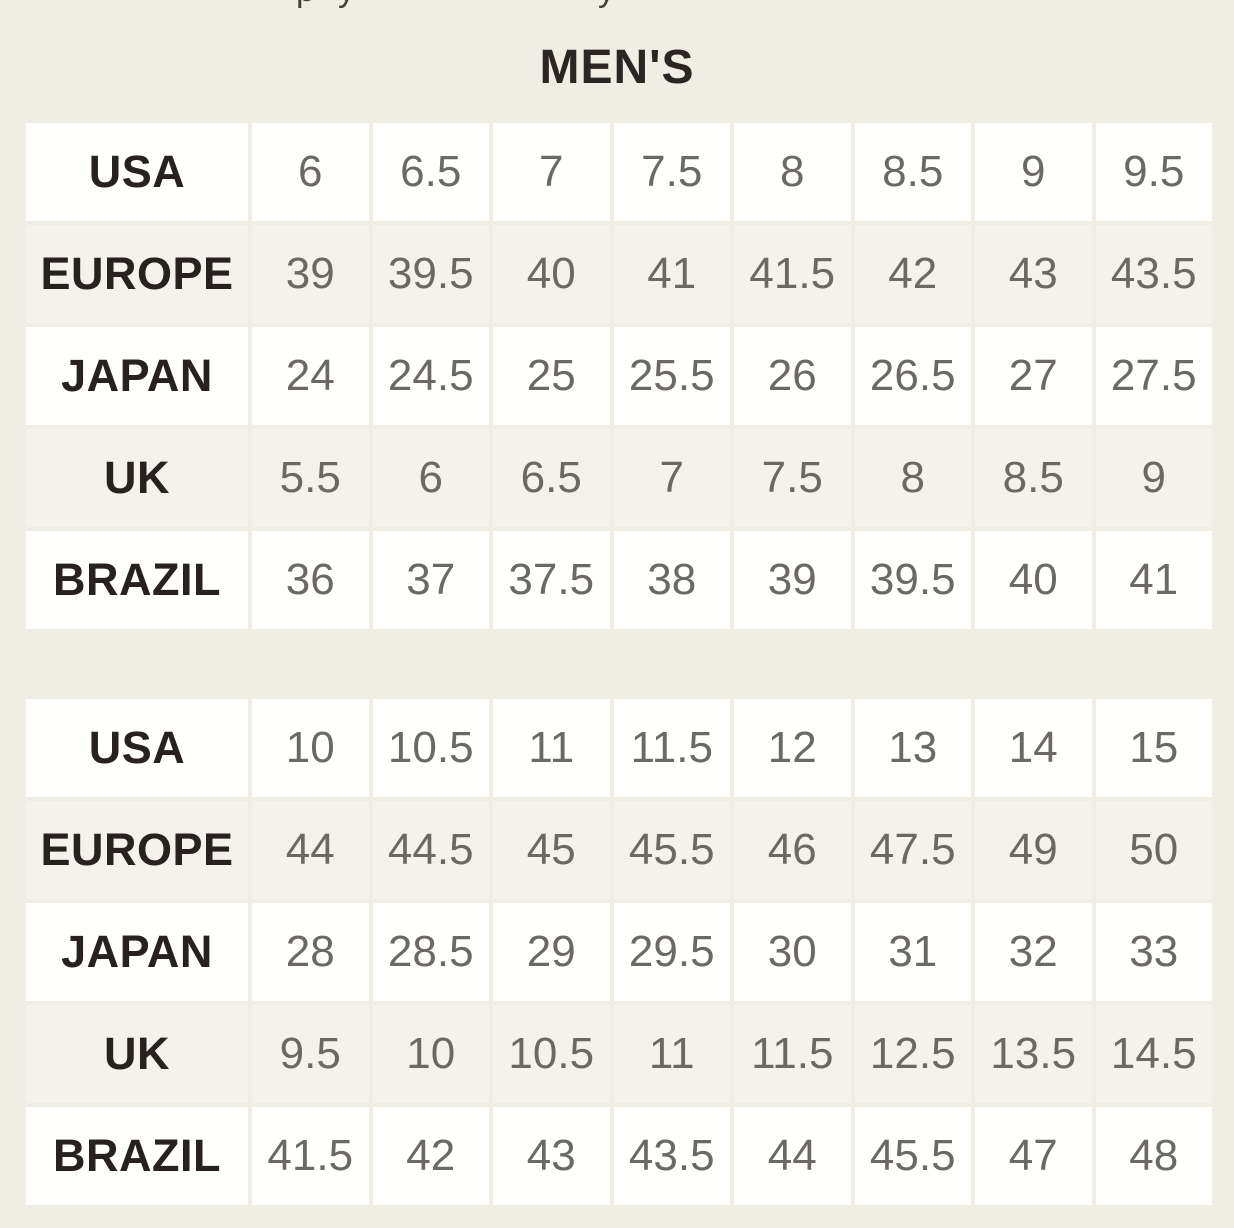 This screenshot has height=1228, width=1234. Describe the element at coordinates (792, 850) in the screenshot. I see `size-value-cell: 46` at that location.